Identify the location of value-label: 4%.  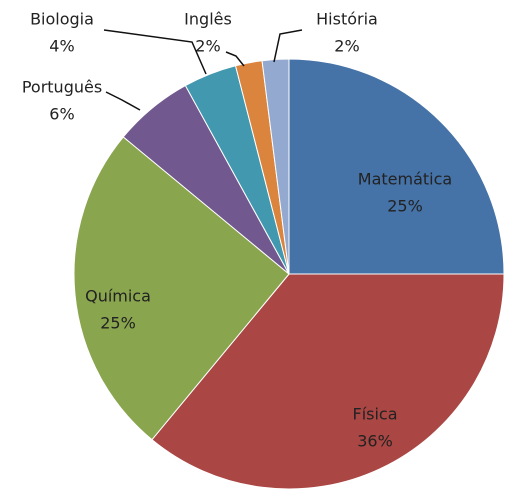
(61, 46).